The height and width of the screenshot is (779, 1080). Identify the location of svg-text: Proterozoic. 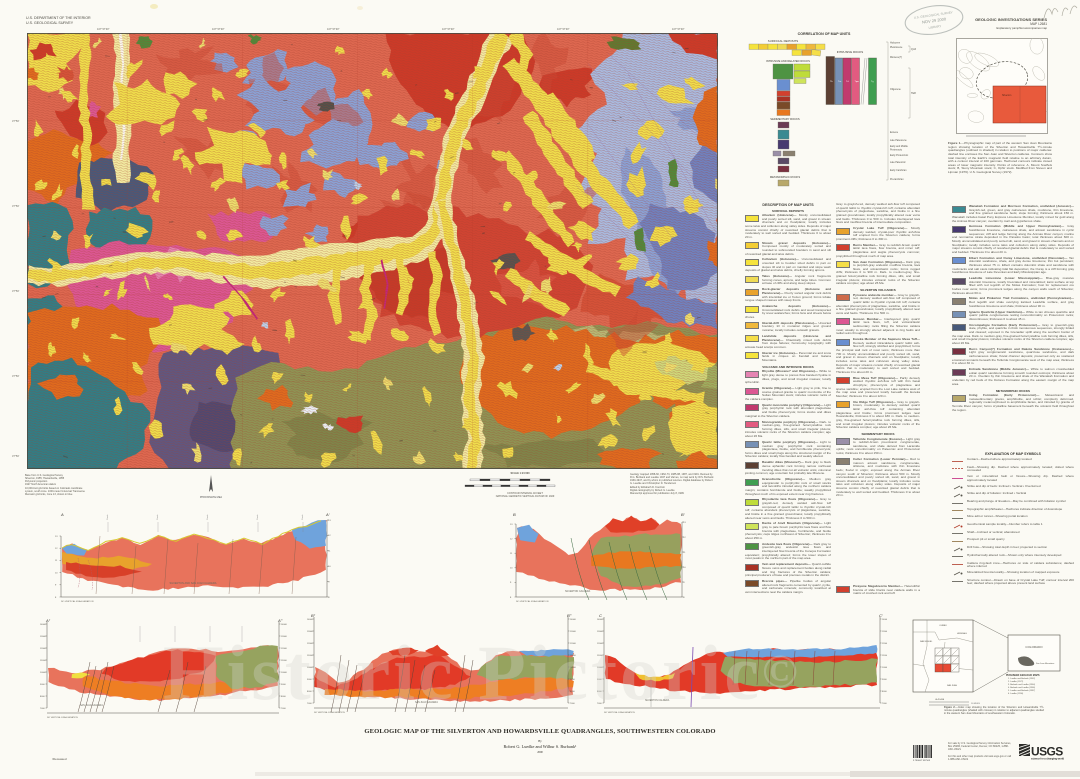
(896, 150).